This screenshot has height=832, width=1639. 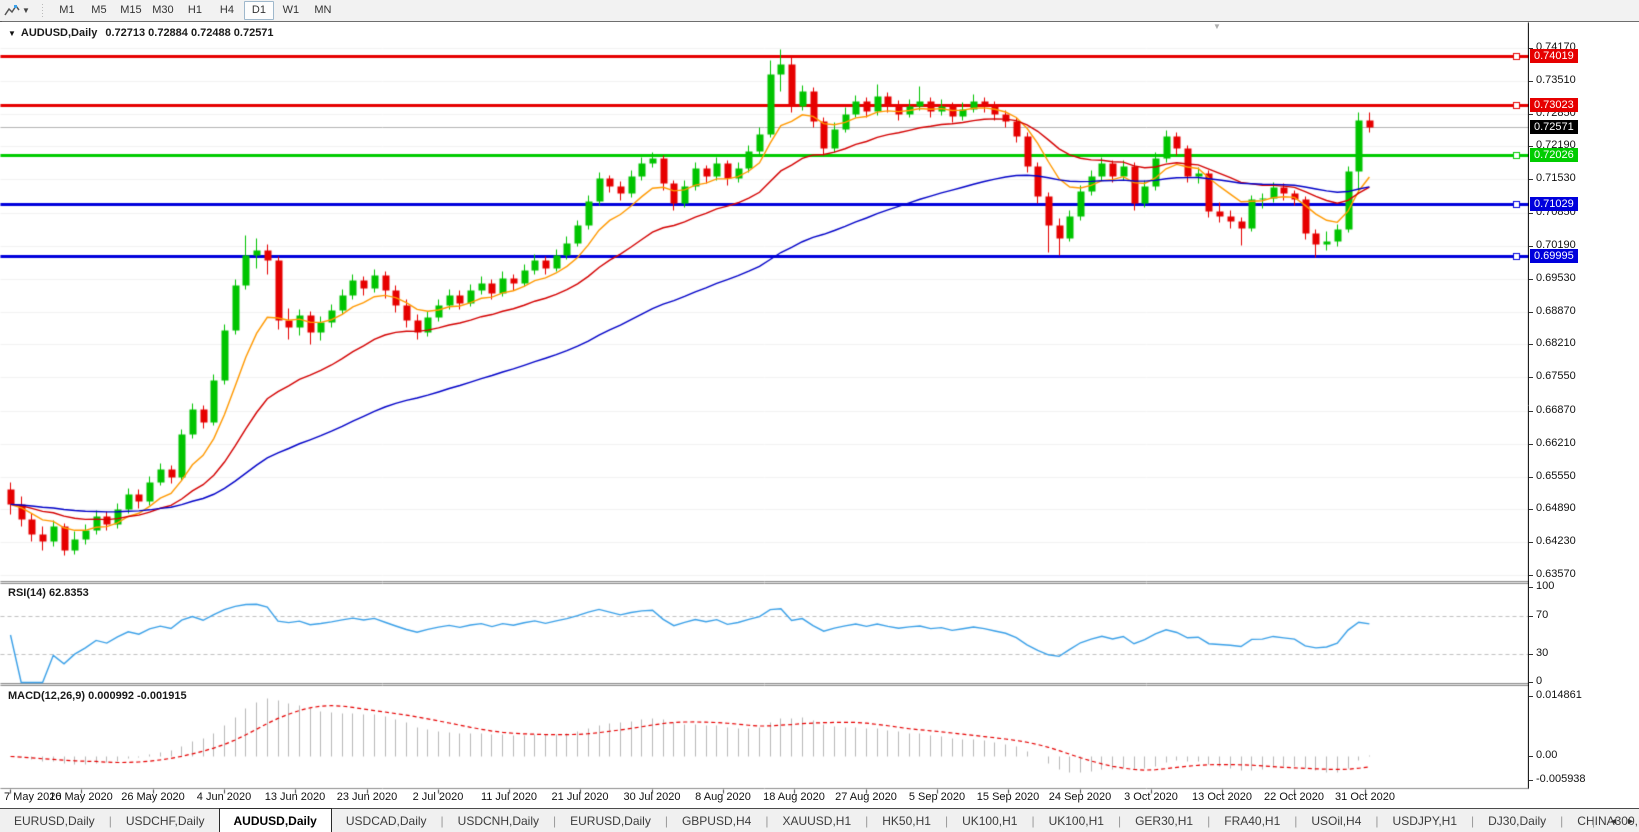 What do you see at coordinates (1517, 821) in the screenshot?
I see `tab-item-dj30-daily: DJ30,Daily` at bounding box center [1517, 821].